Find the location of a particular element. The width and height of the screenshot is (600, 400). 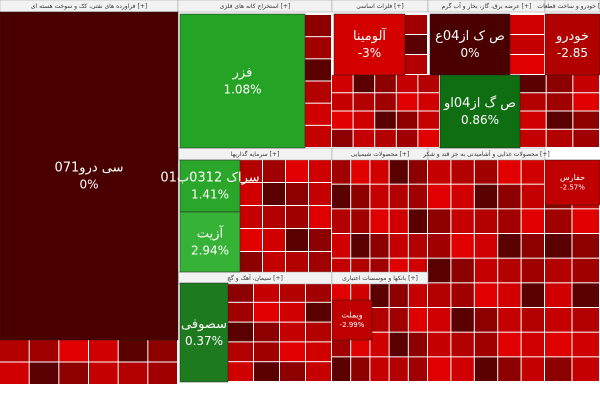

tile-value: 0.37% is located at coordinates (204, 341).